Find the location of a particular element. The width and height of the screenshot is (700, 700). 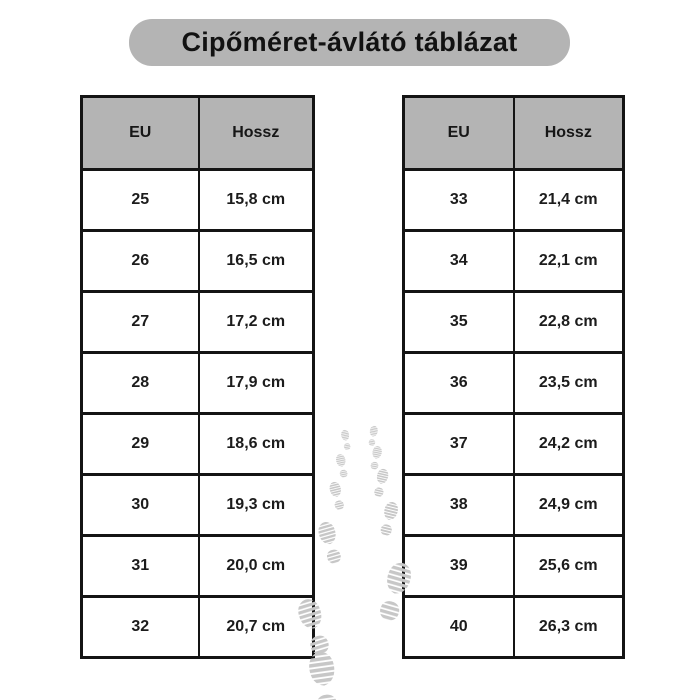

table-row: 38 24,9 cm is located at coordinates (513, 505).